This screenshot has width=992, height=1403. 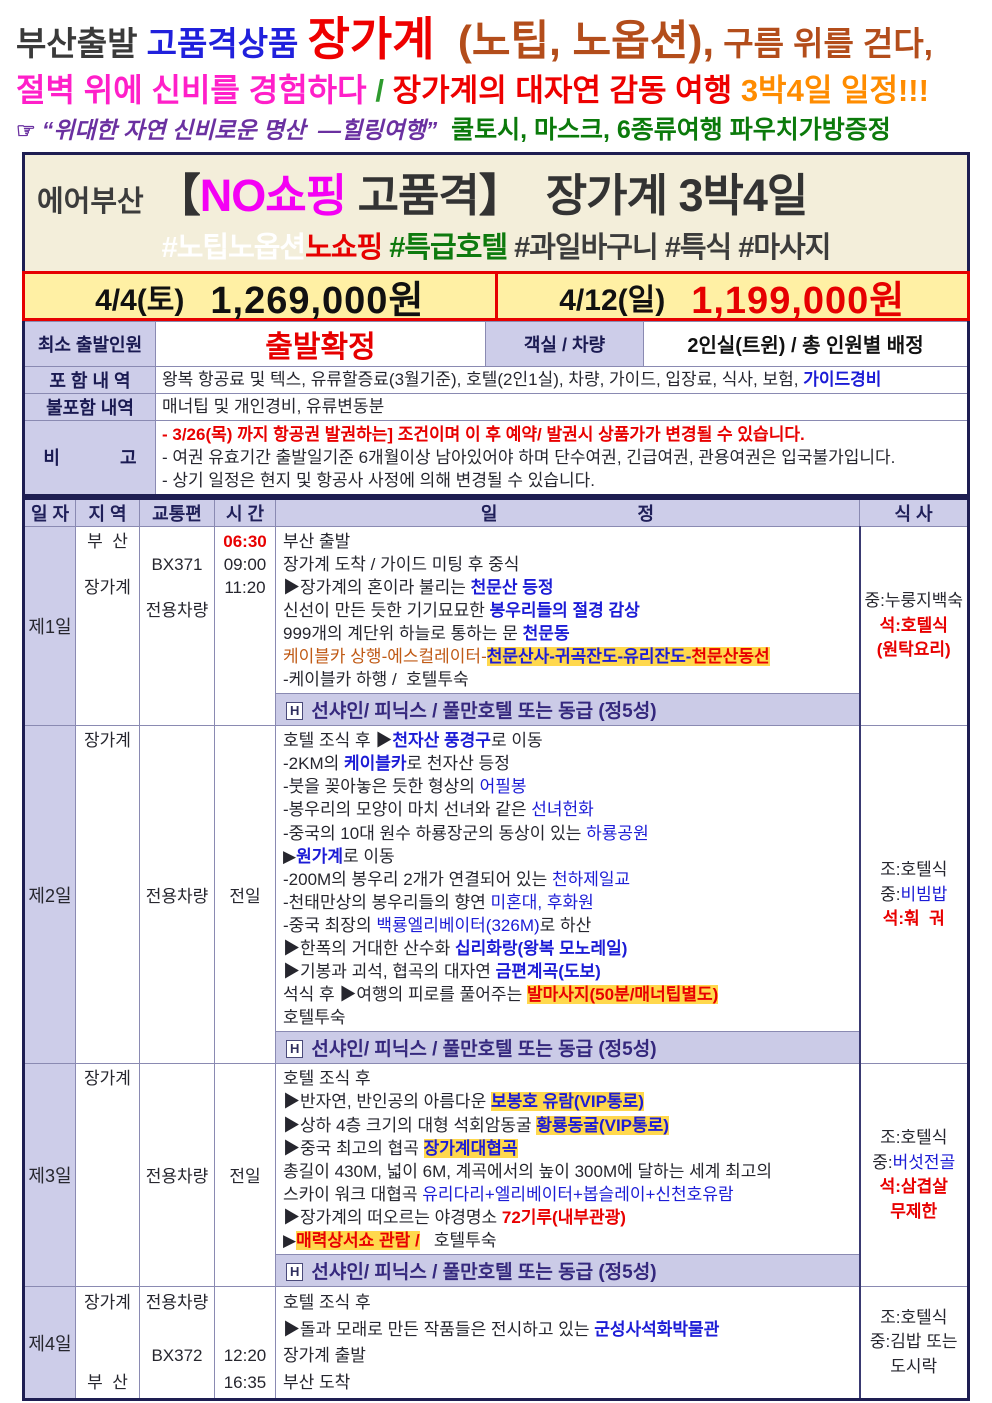 What do you see at coordinates (589, 656) in the screenshot?
I see `text-segment: 천문산사-귀곡잔도-유리잔도-` at bounding box center [589, 656].